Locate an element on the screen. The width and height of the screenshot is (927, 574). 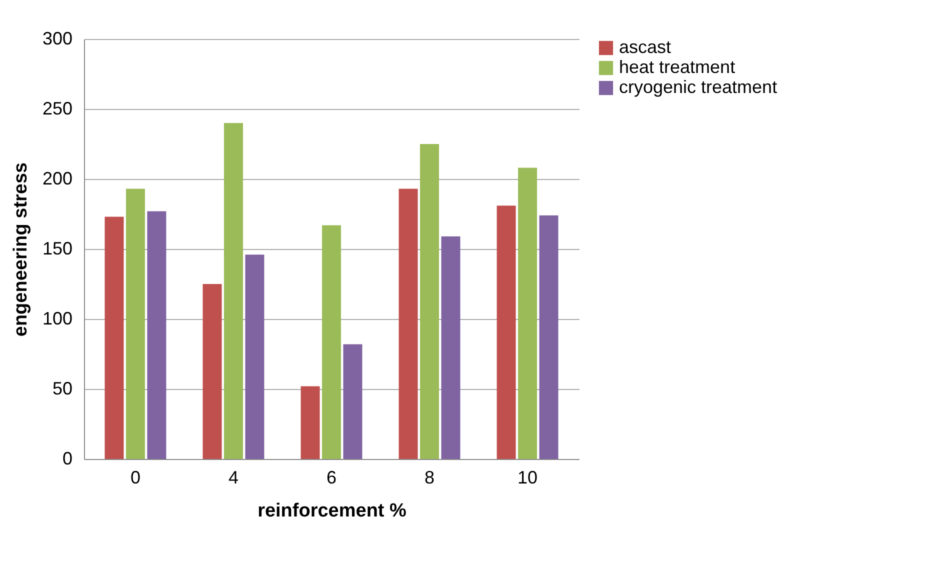
x-tick-label: 6 is located at coordinates (331, 478).